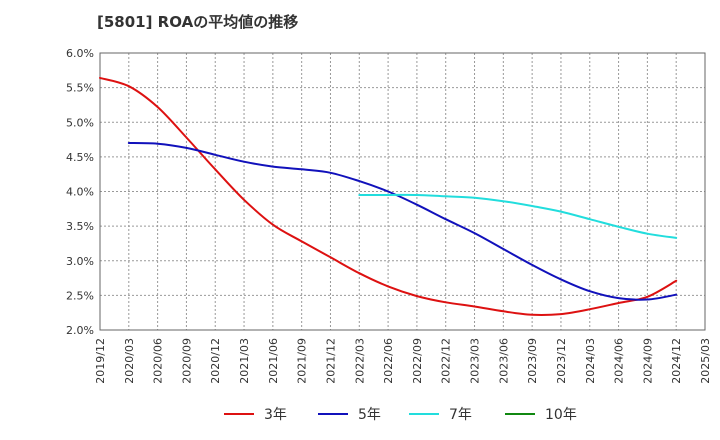 The image size is (720, 440). What do you see at coordinates (275, 415) in the screenshot?
I see `legend-label-1: 3年` at bounding box center [275, 415].